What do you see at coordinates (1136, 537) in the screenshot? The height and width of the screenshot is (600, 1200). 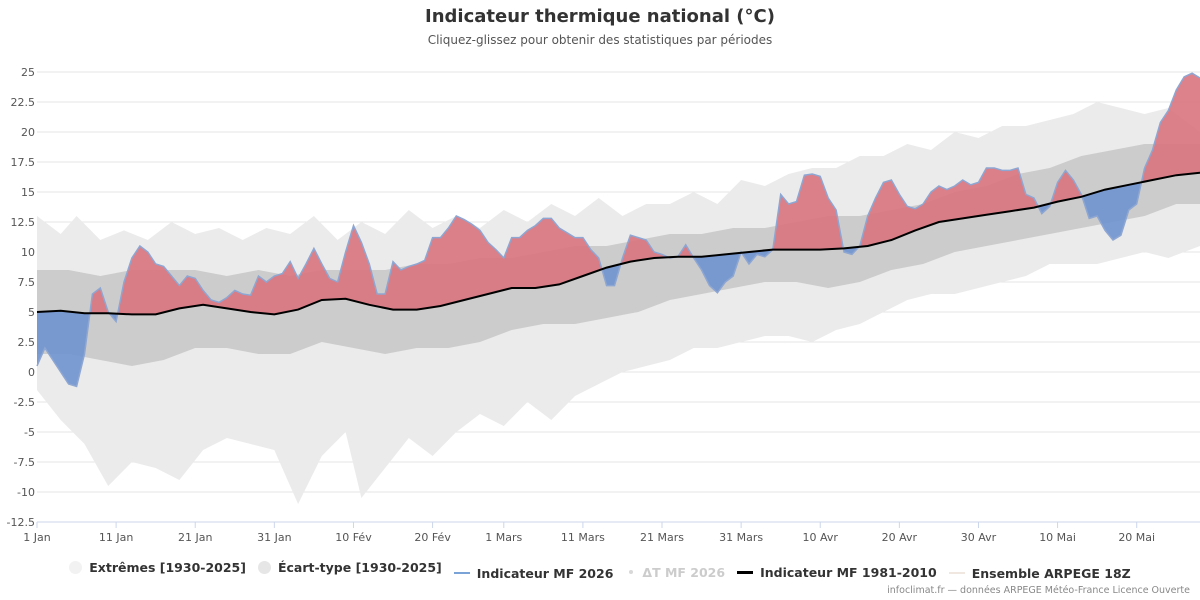 I see `x-tick-label: 20 Mai` at bounding box center [1136, 537].